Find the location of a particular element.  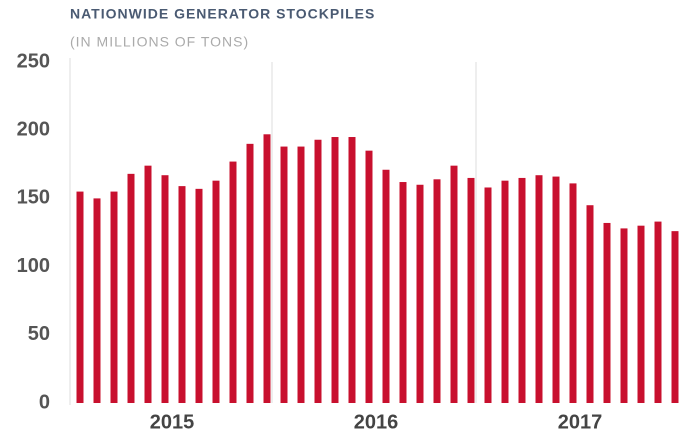

y-tick-label: 200 is located at coordinates (33, 129).